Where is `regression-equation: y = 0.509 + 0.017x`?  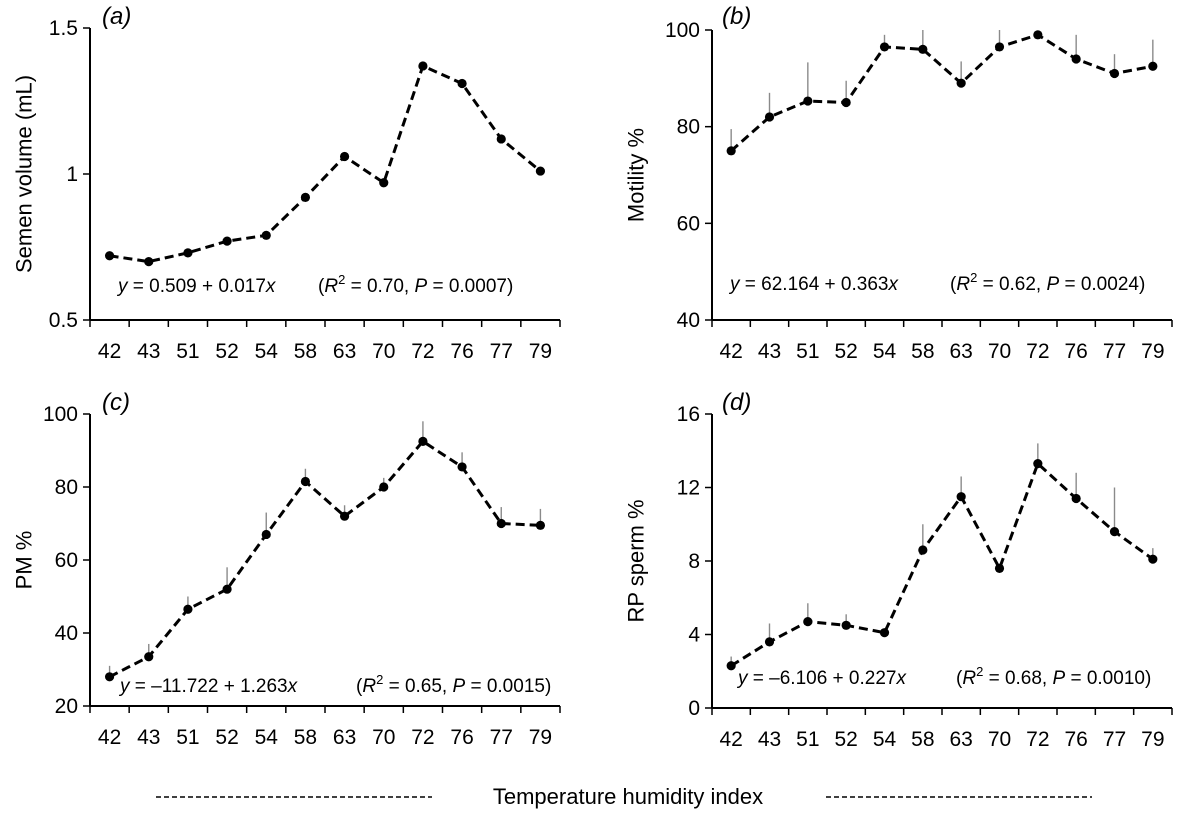 regression-equation: y = 0.509 + 0.017x is located at coordinates (196, 286).